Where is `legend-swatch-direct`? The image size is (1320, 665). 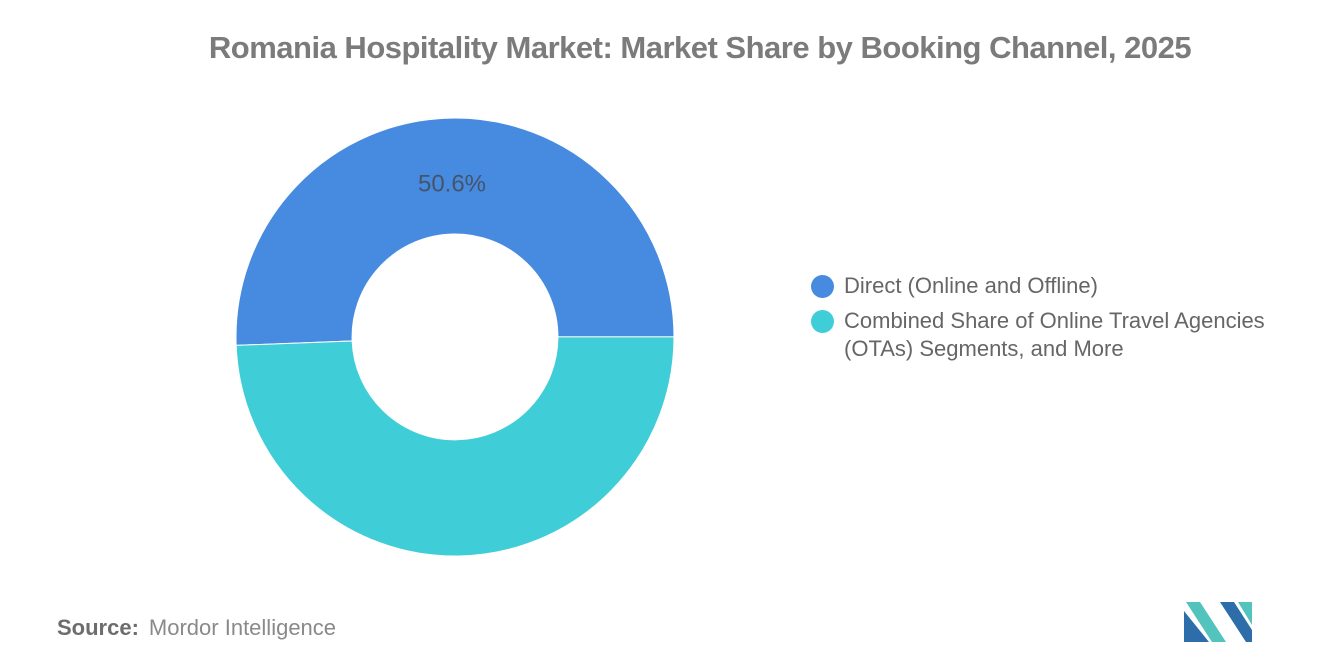
legend-swatch-direct is located at coordinates (822, 286).